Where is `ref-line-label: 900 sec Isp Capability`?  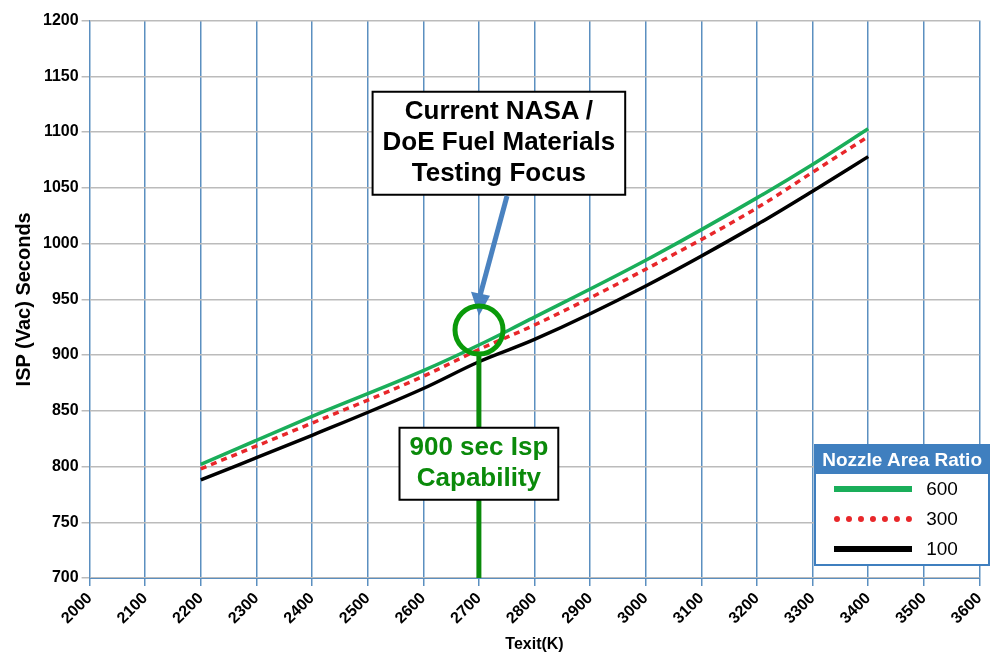 ref-line-label: 900 sec Isp Capability is located at coordinates (479, 462).